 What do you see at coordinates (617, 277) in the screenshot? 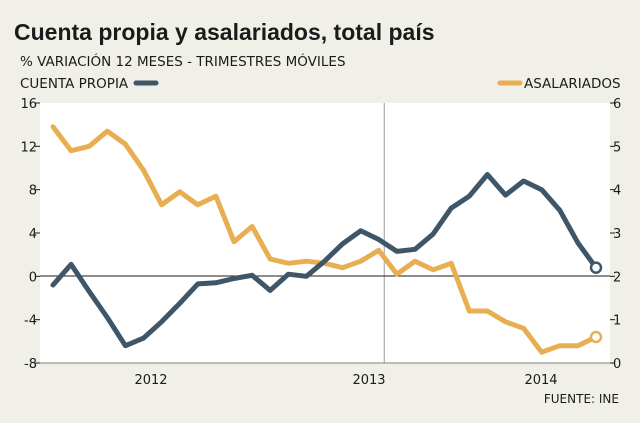
I see `y-right-tick-label-2: 2` at bounding box center [617, 277].